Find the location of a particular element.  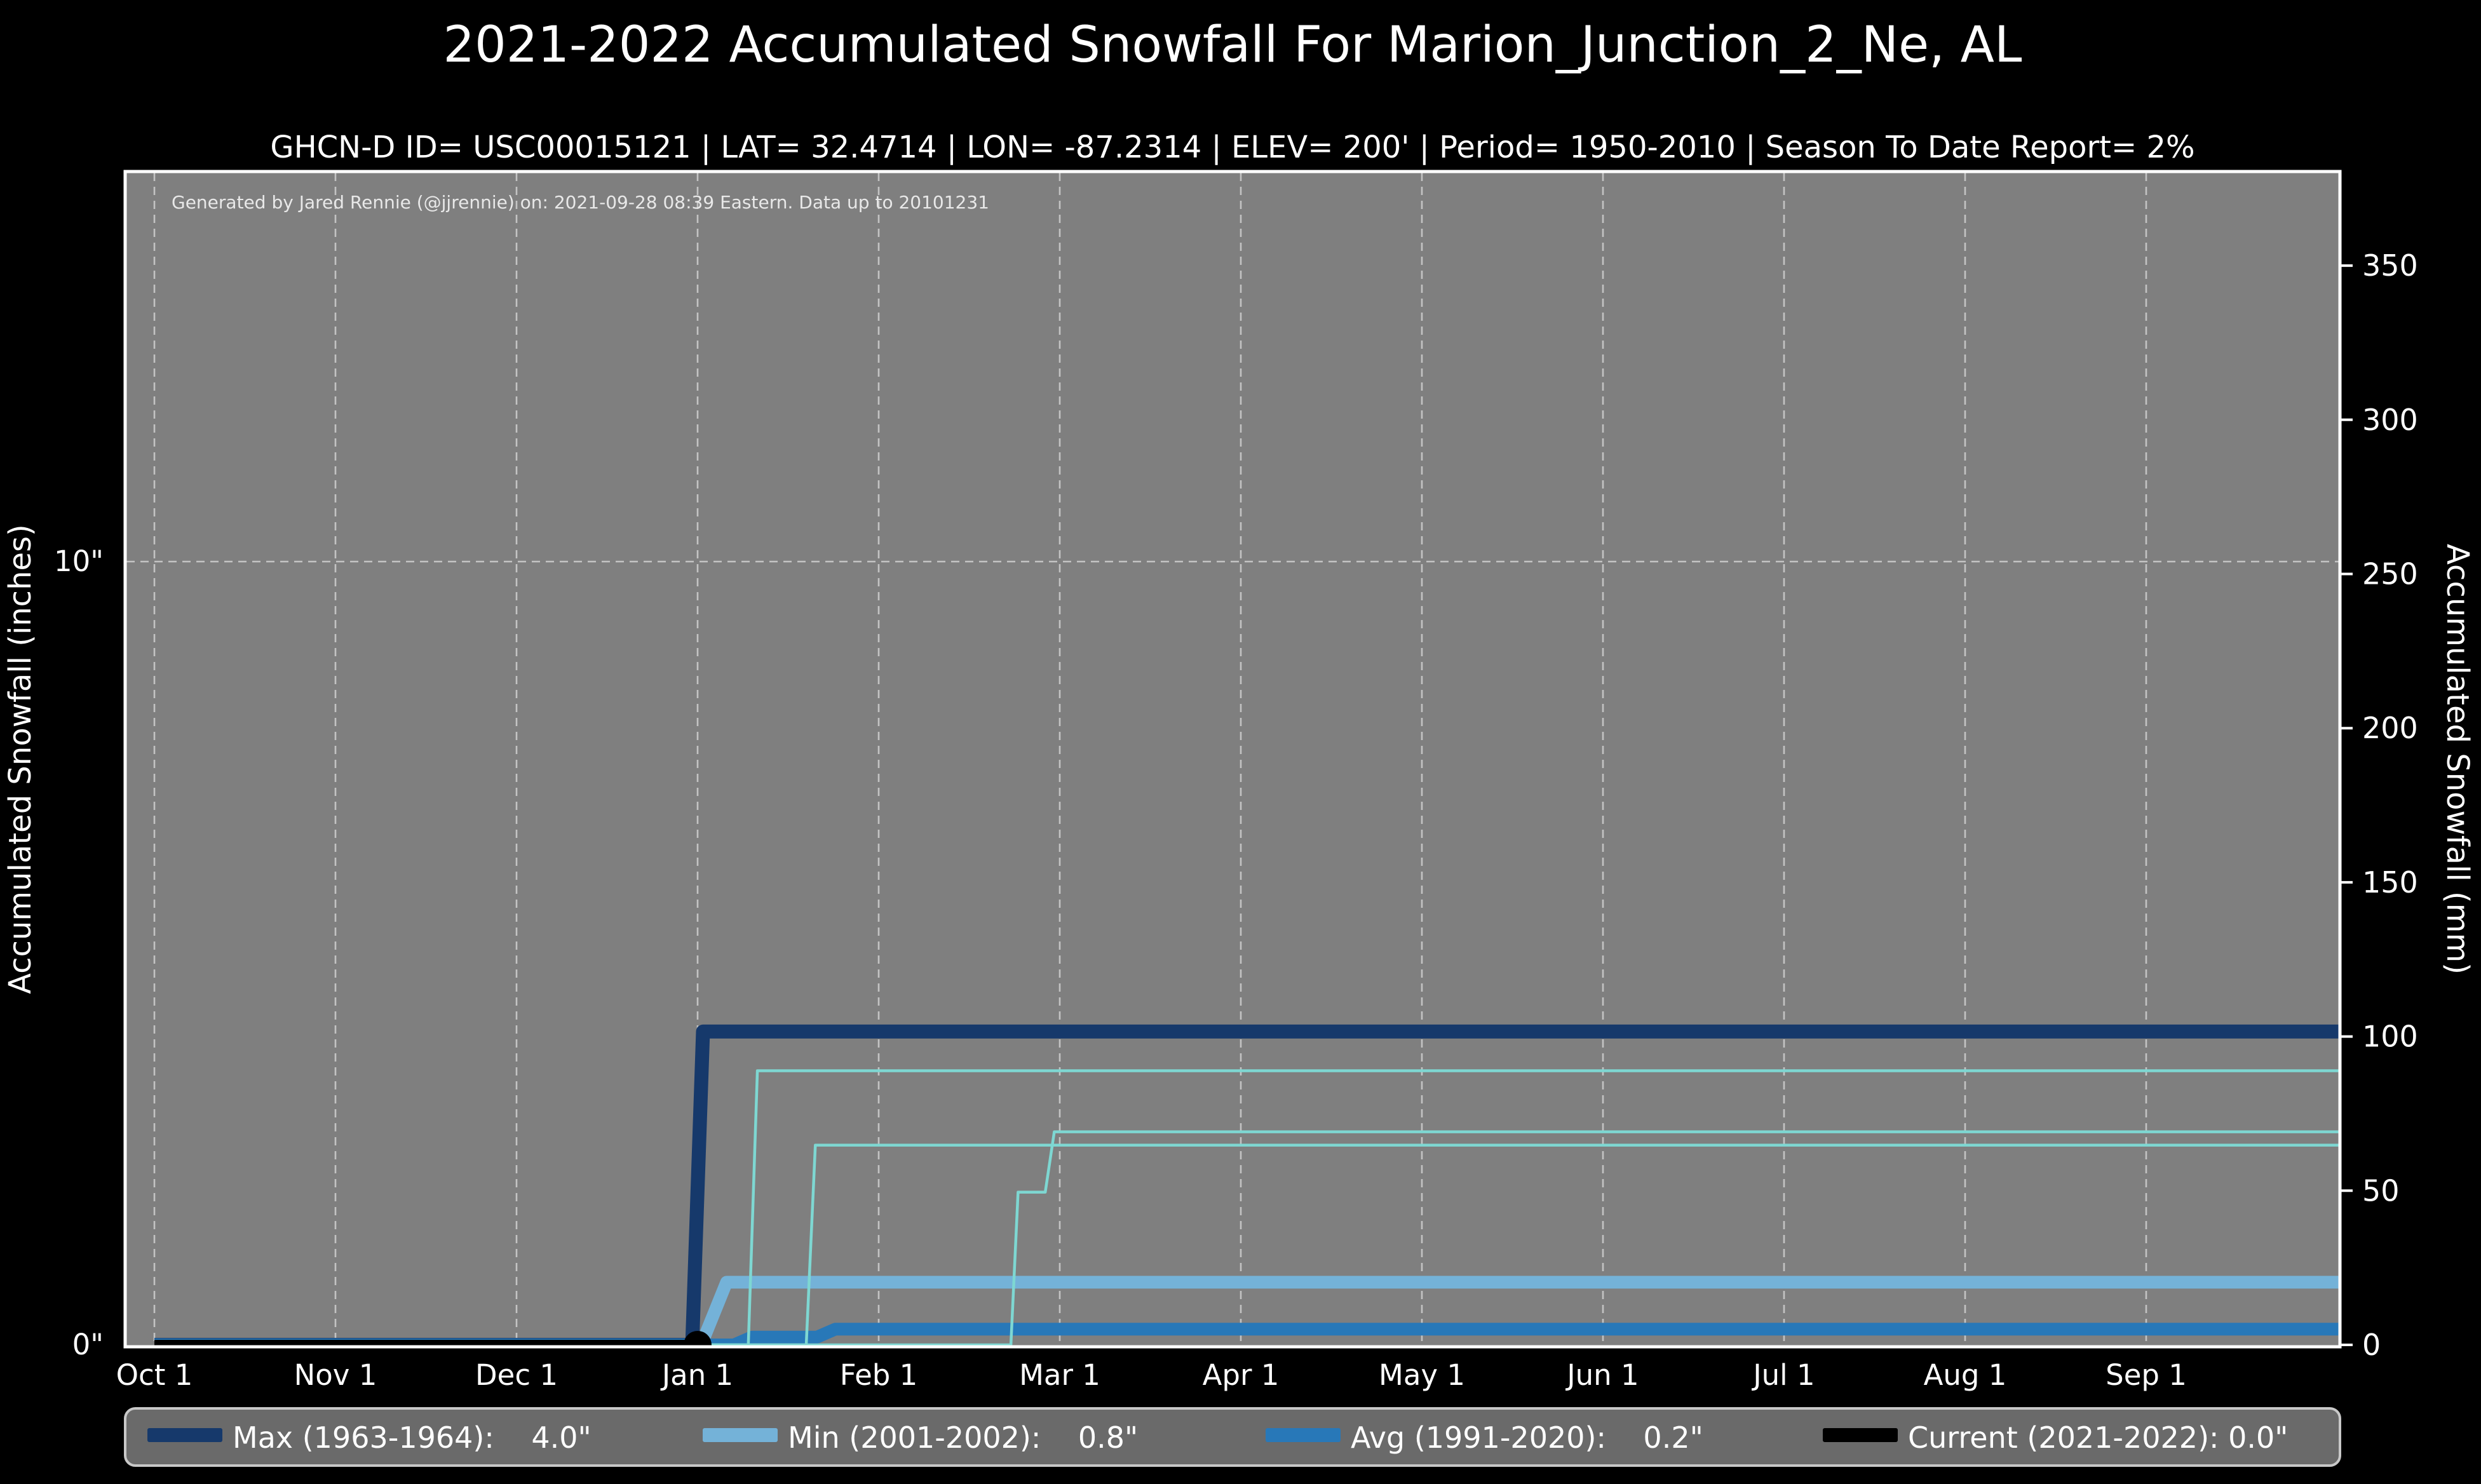

legend-label: Max (1963-1964): 4.0" is located at coordinates (412, 1437).